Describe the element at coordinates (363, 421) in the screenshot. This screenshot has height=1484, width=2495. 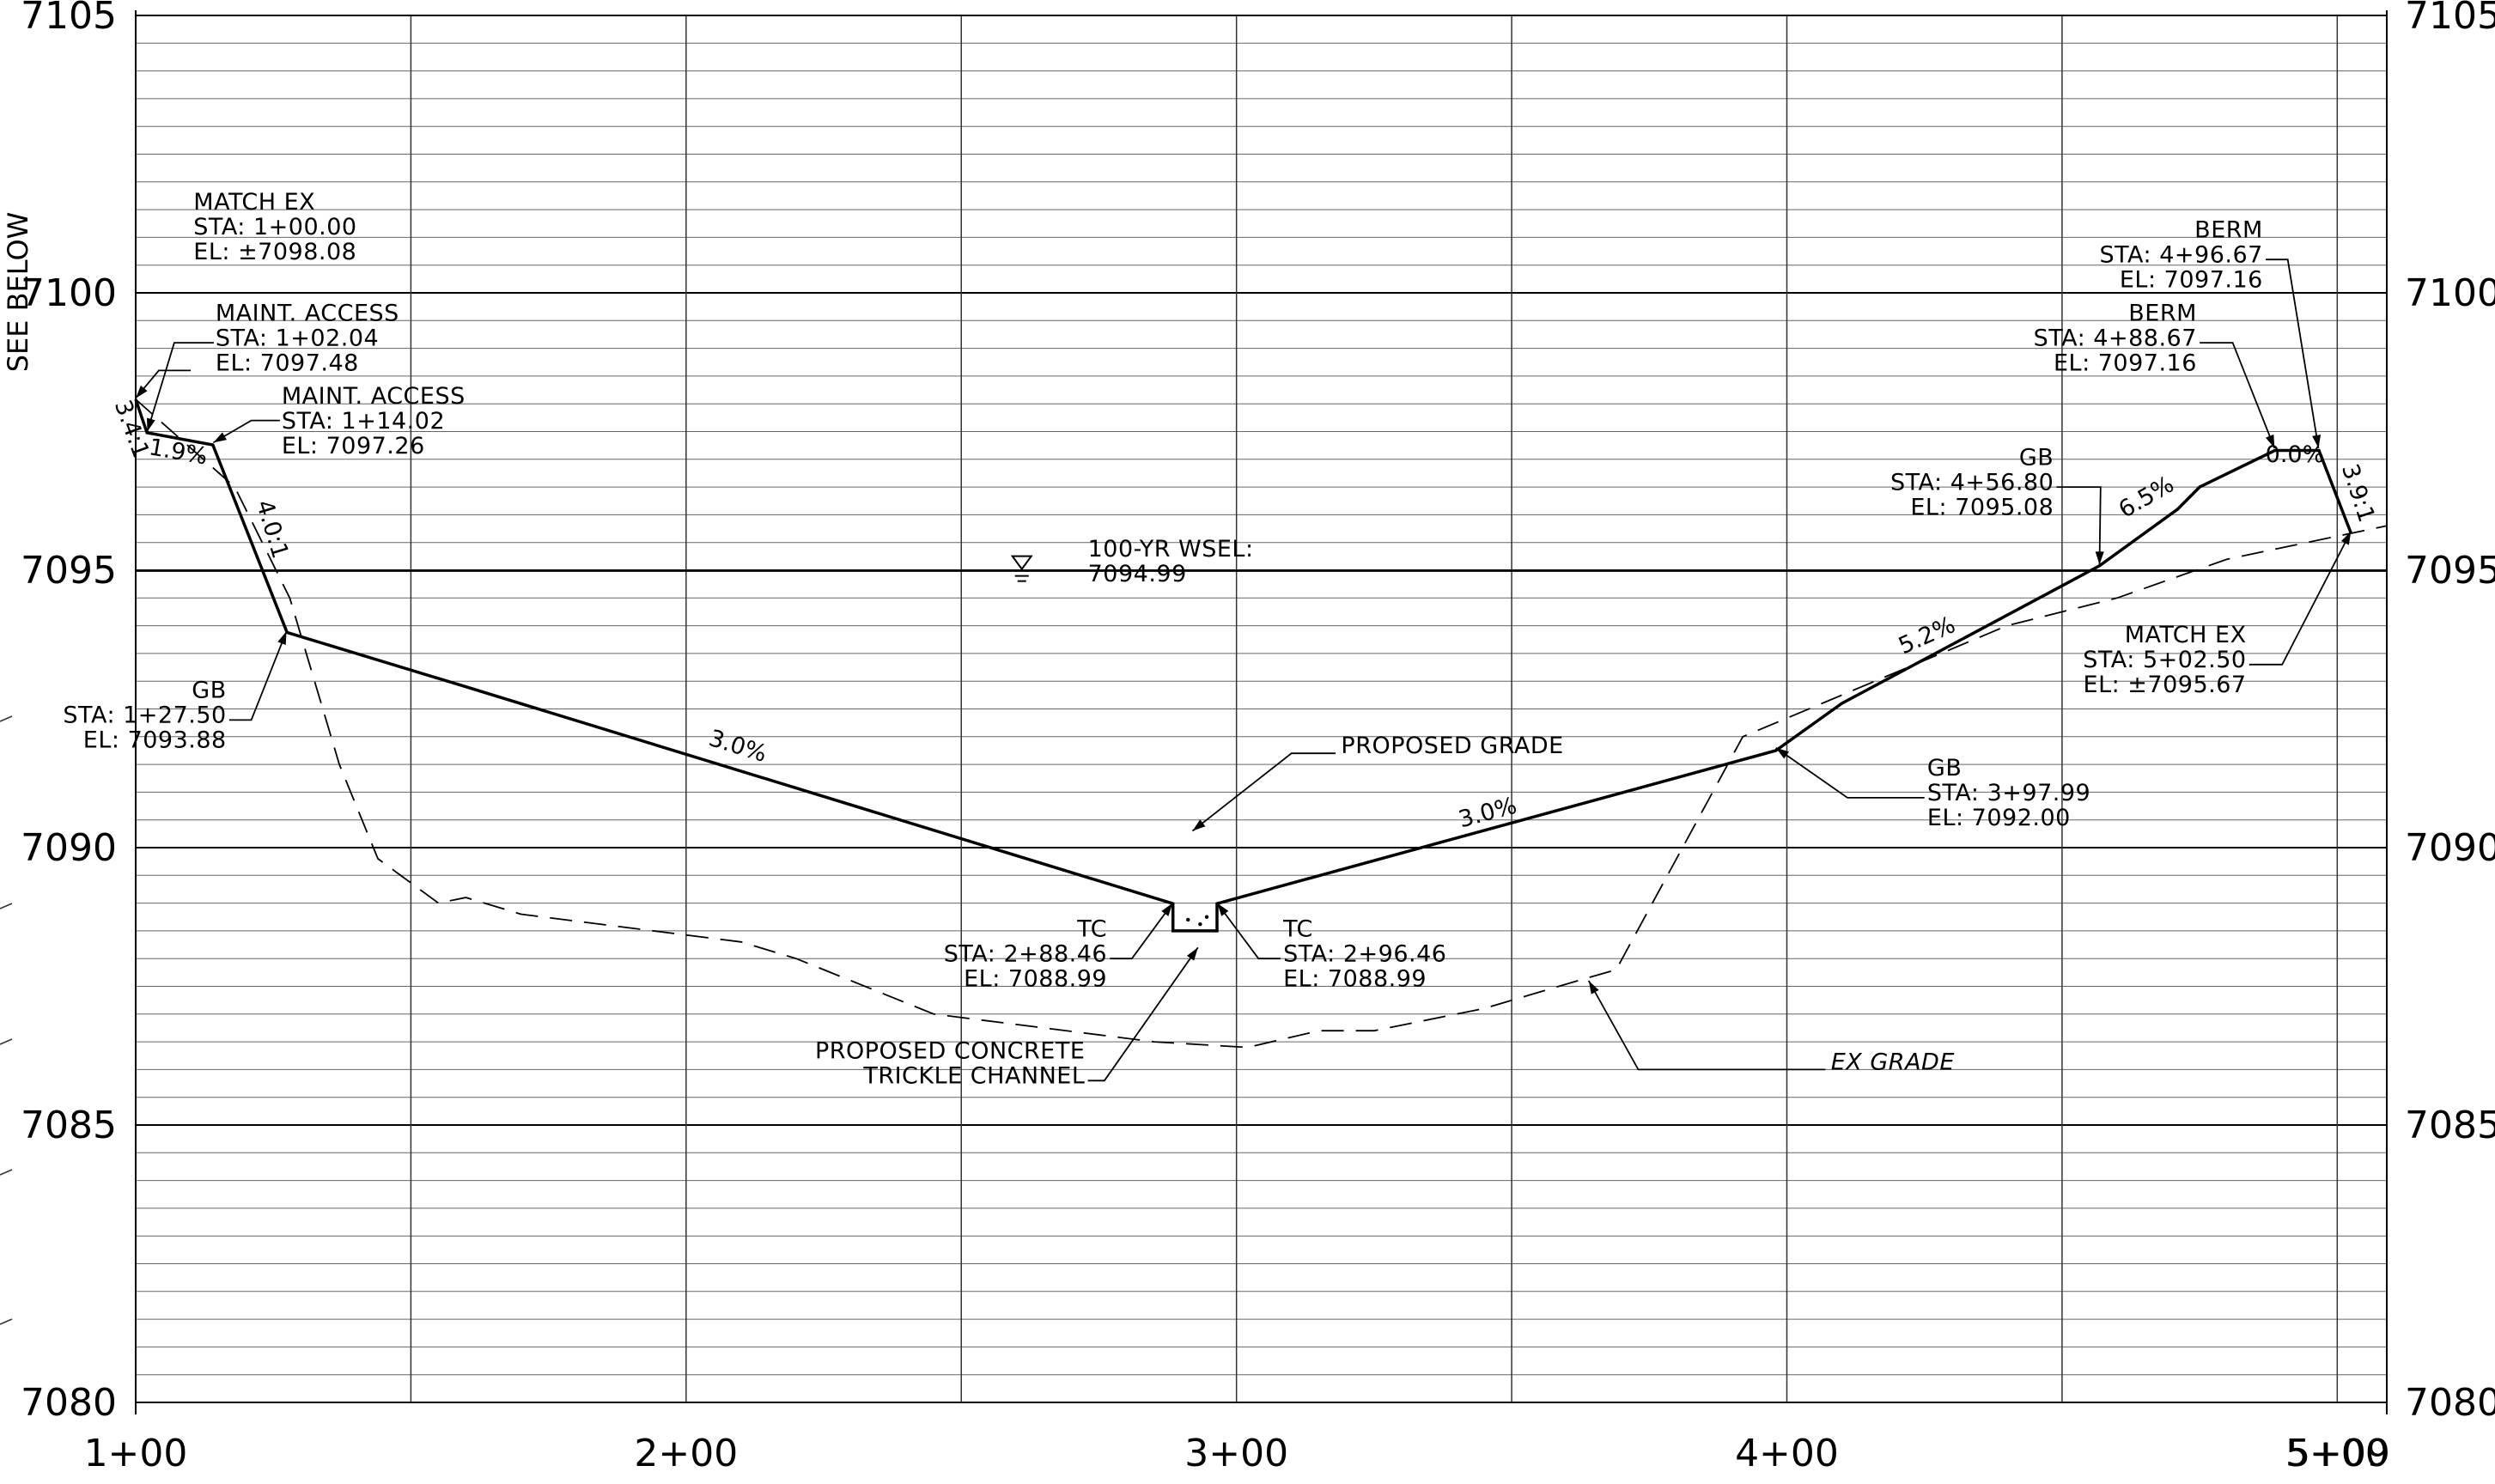
I see `callout-text: STA: 1+14.02` at that location.